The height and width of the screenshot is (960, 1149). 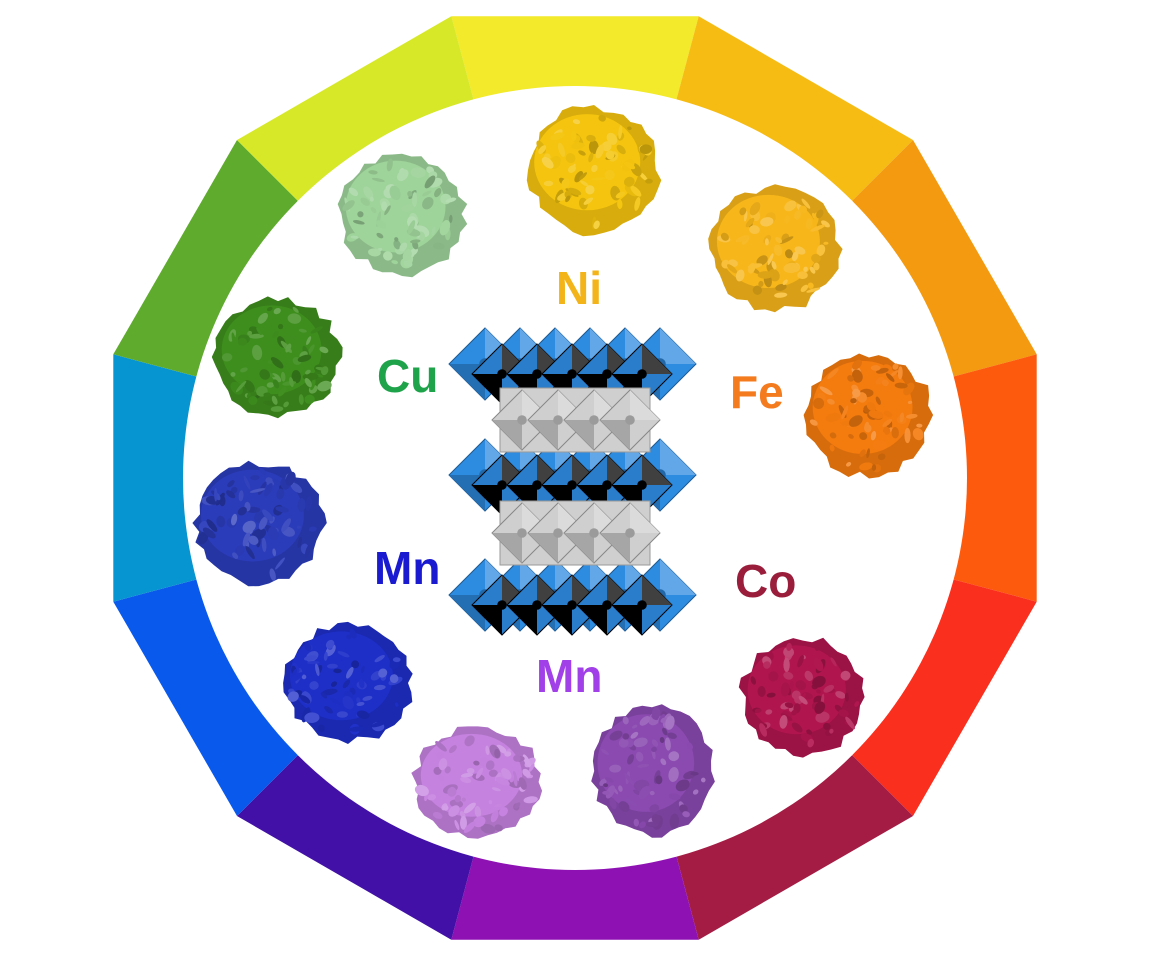 I want to click on powder-ultramarine, so click(x=348, y=682).